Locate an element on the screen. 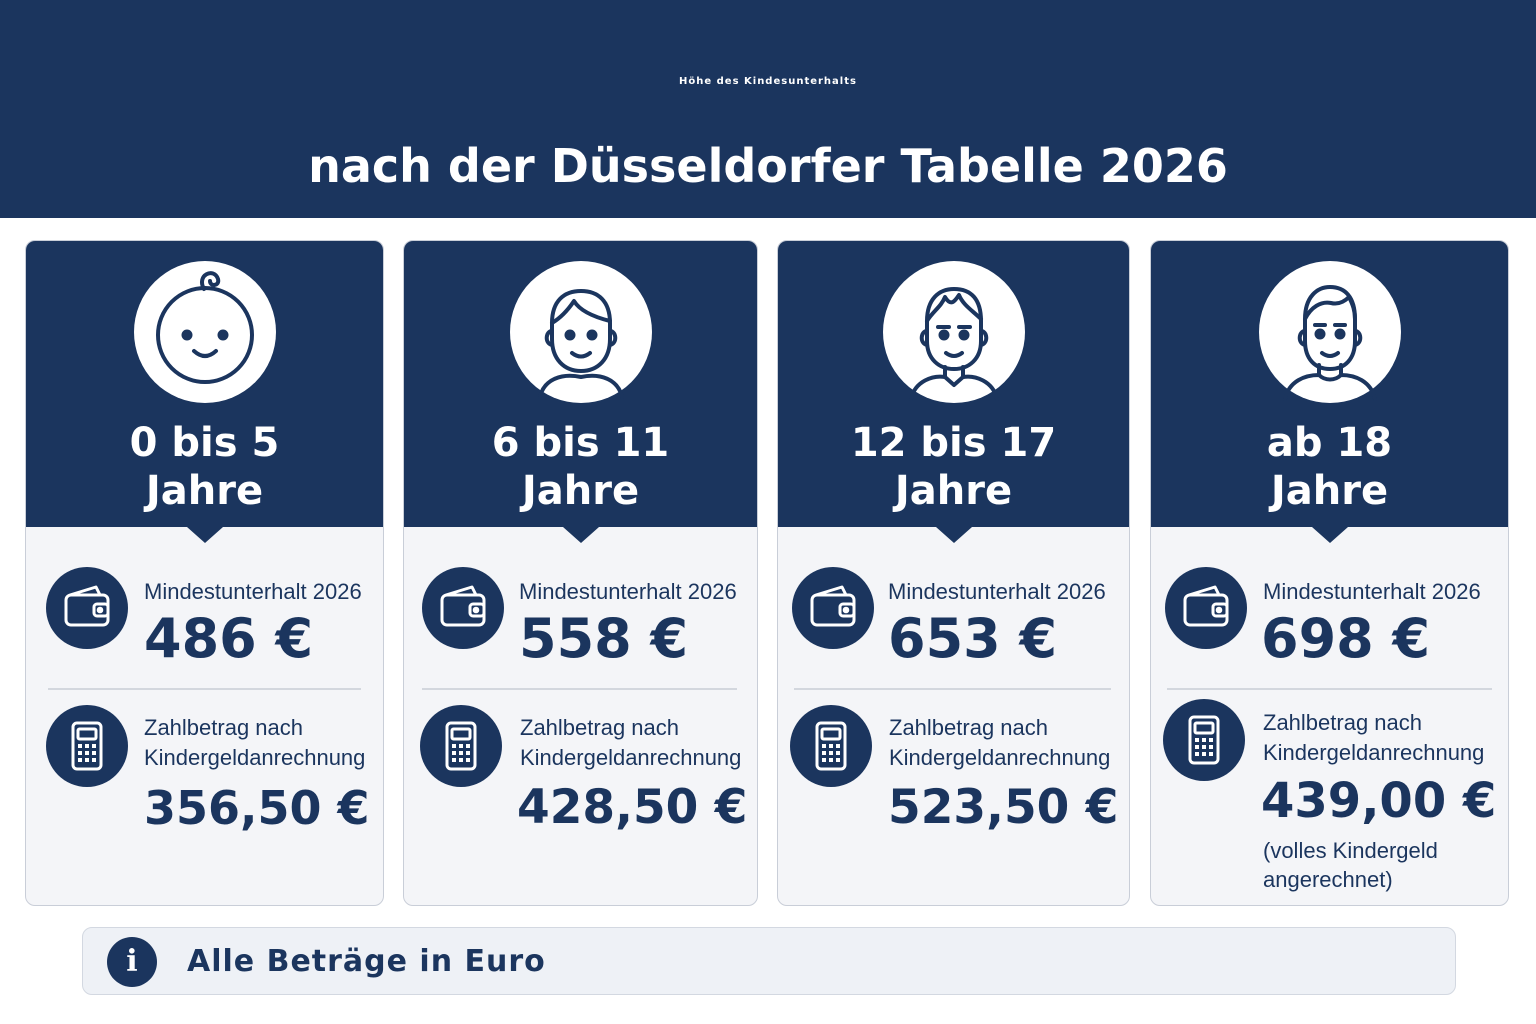 The image size is (1536, 1024). card-header: 0 bis 5 Jahre is located at coordinates (204, 392).